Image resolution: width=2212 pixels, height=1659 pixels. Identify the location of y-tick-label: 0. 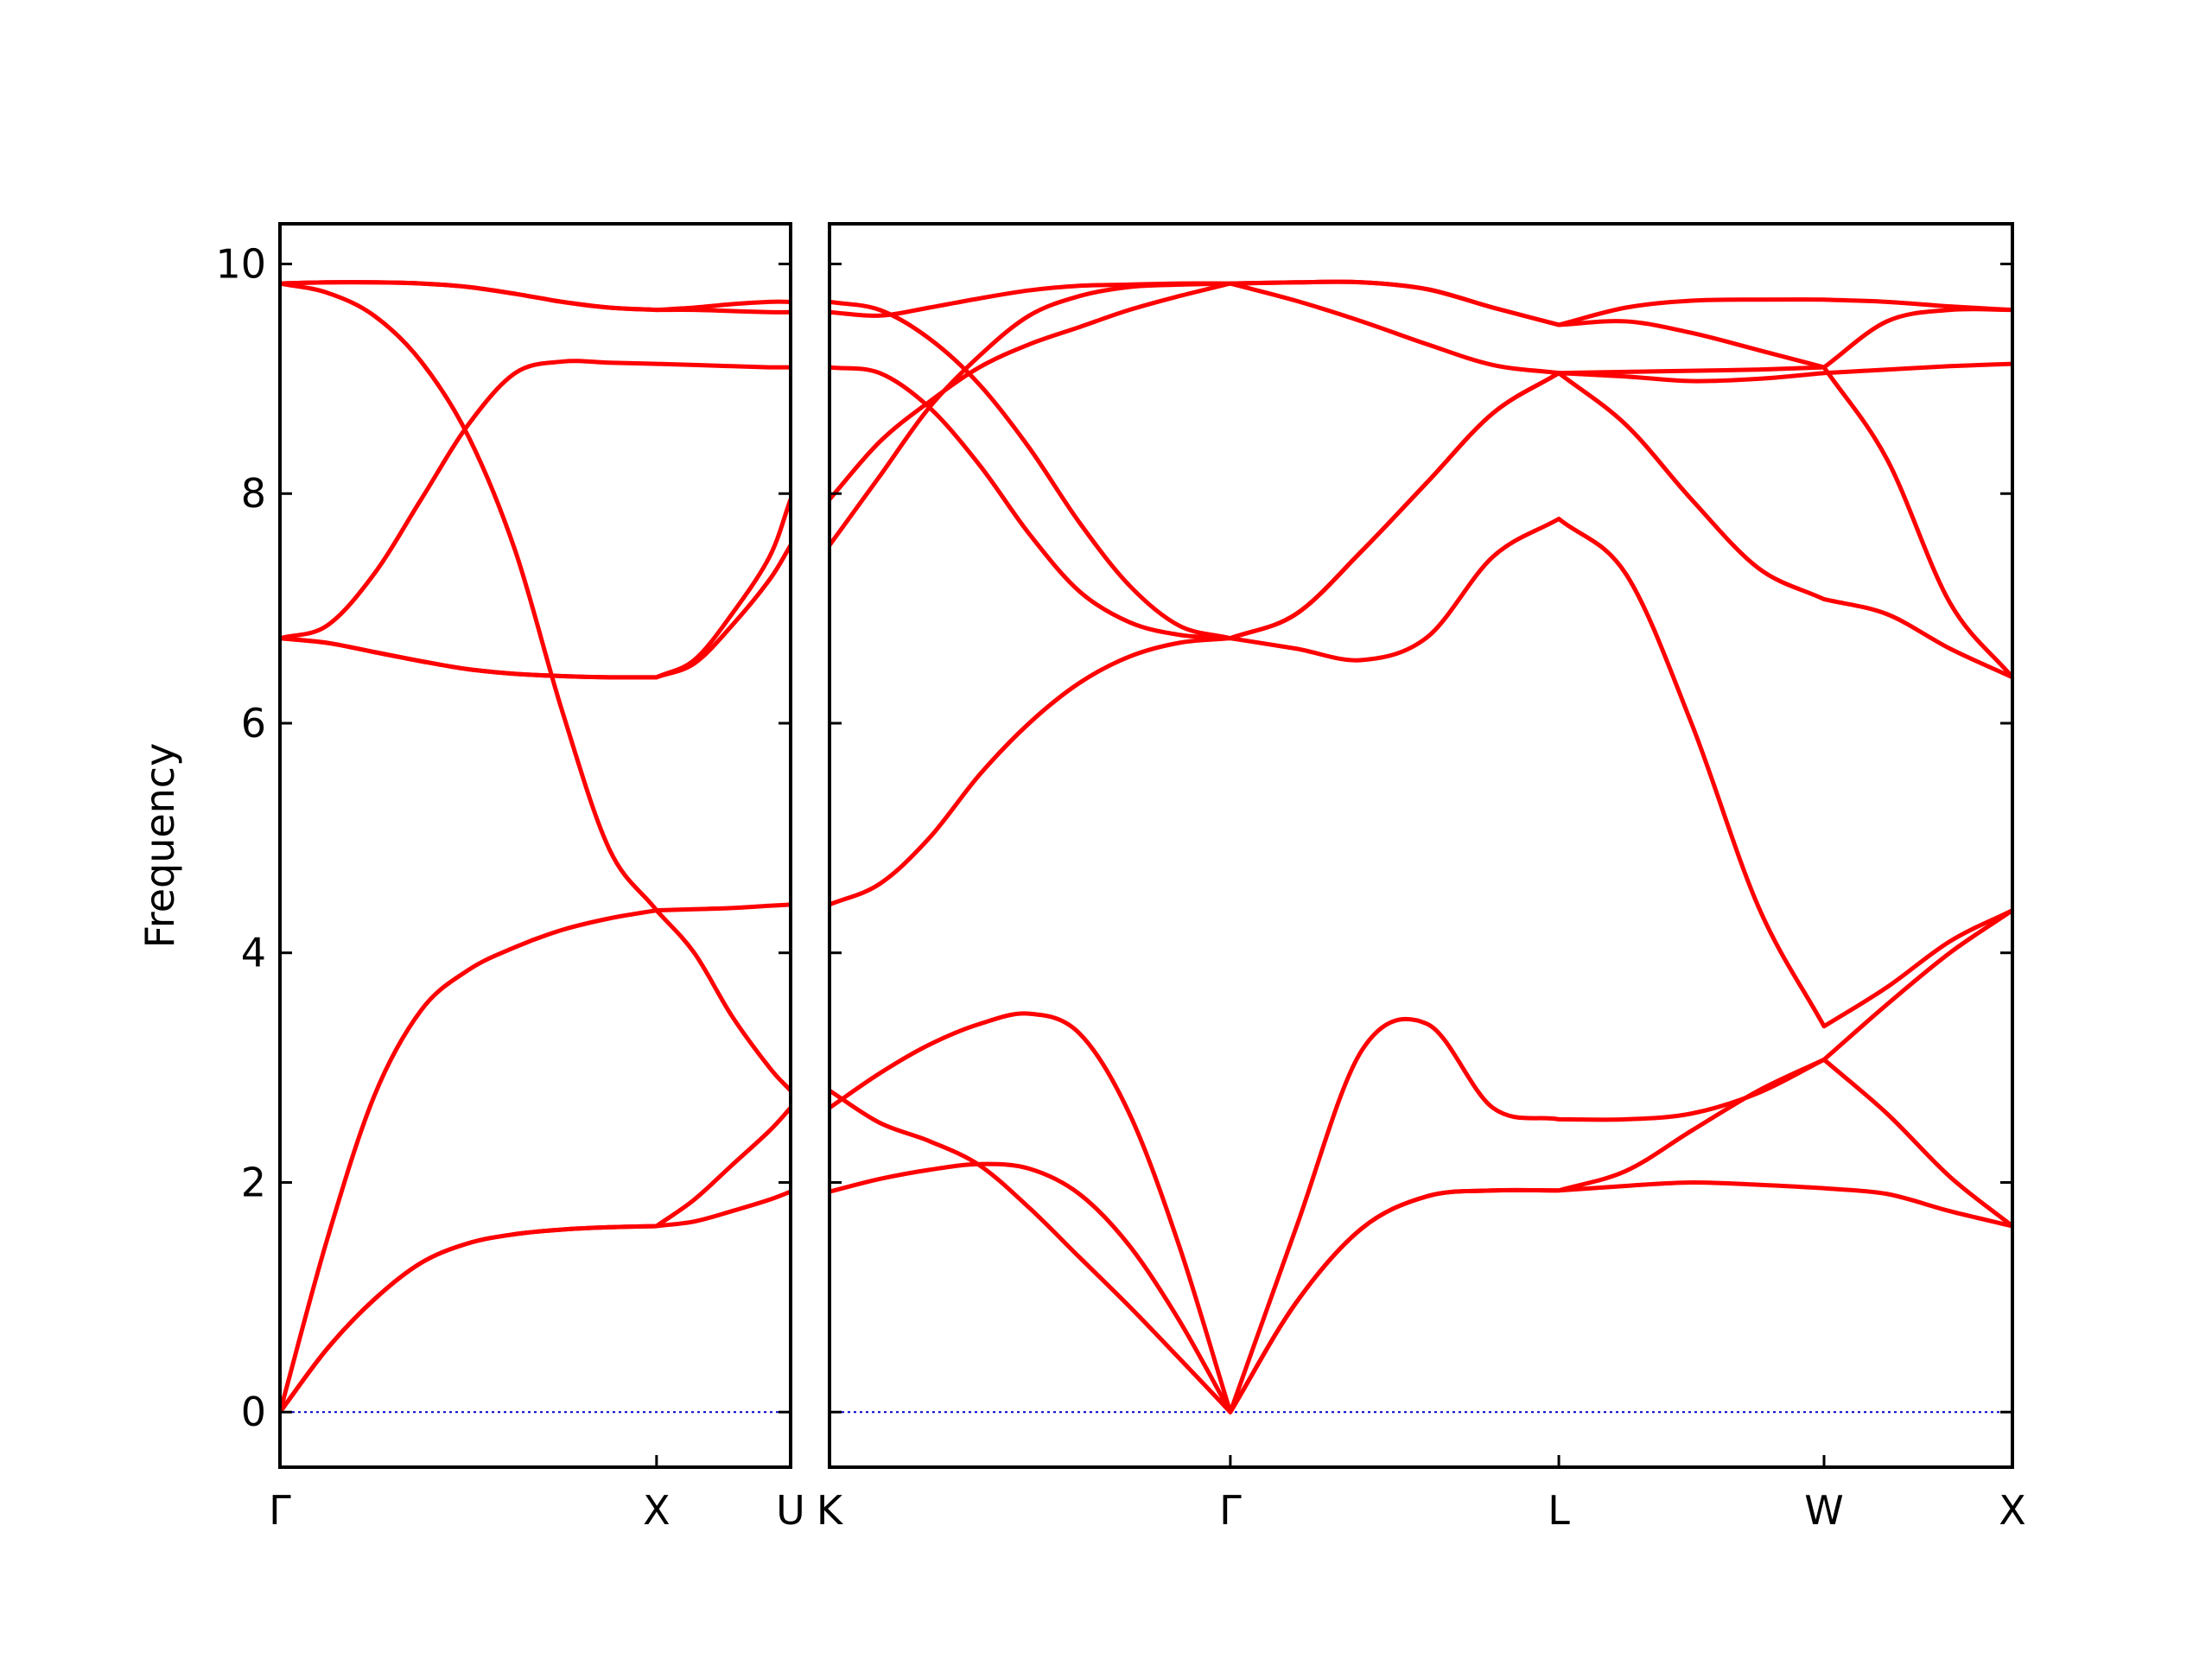
(253, 1412).